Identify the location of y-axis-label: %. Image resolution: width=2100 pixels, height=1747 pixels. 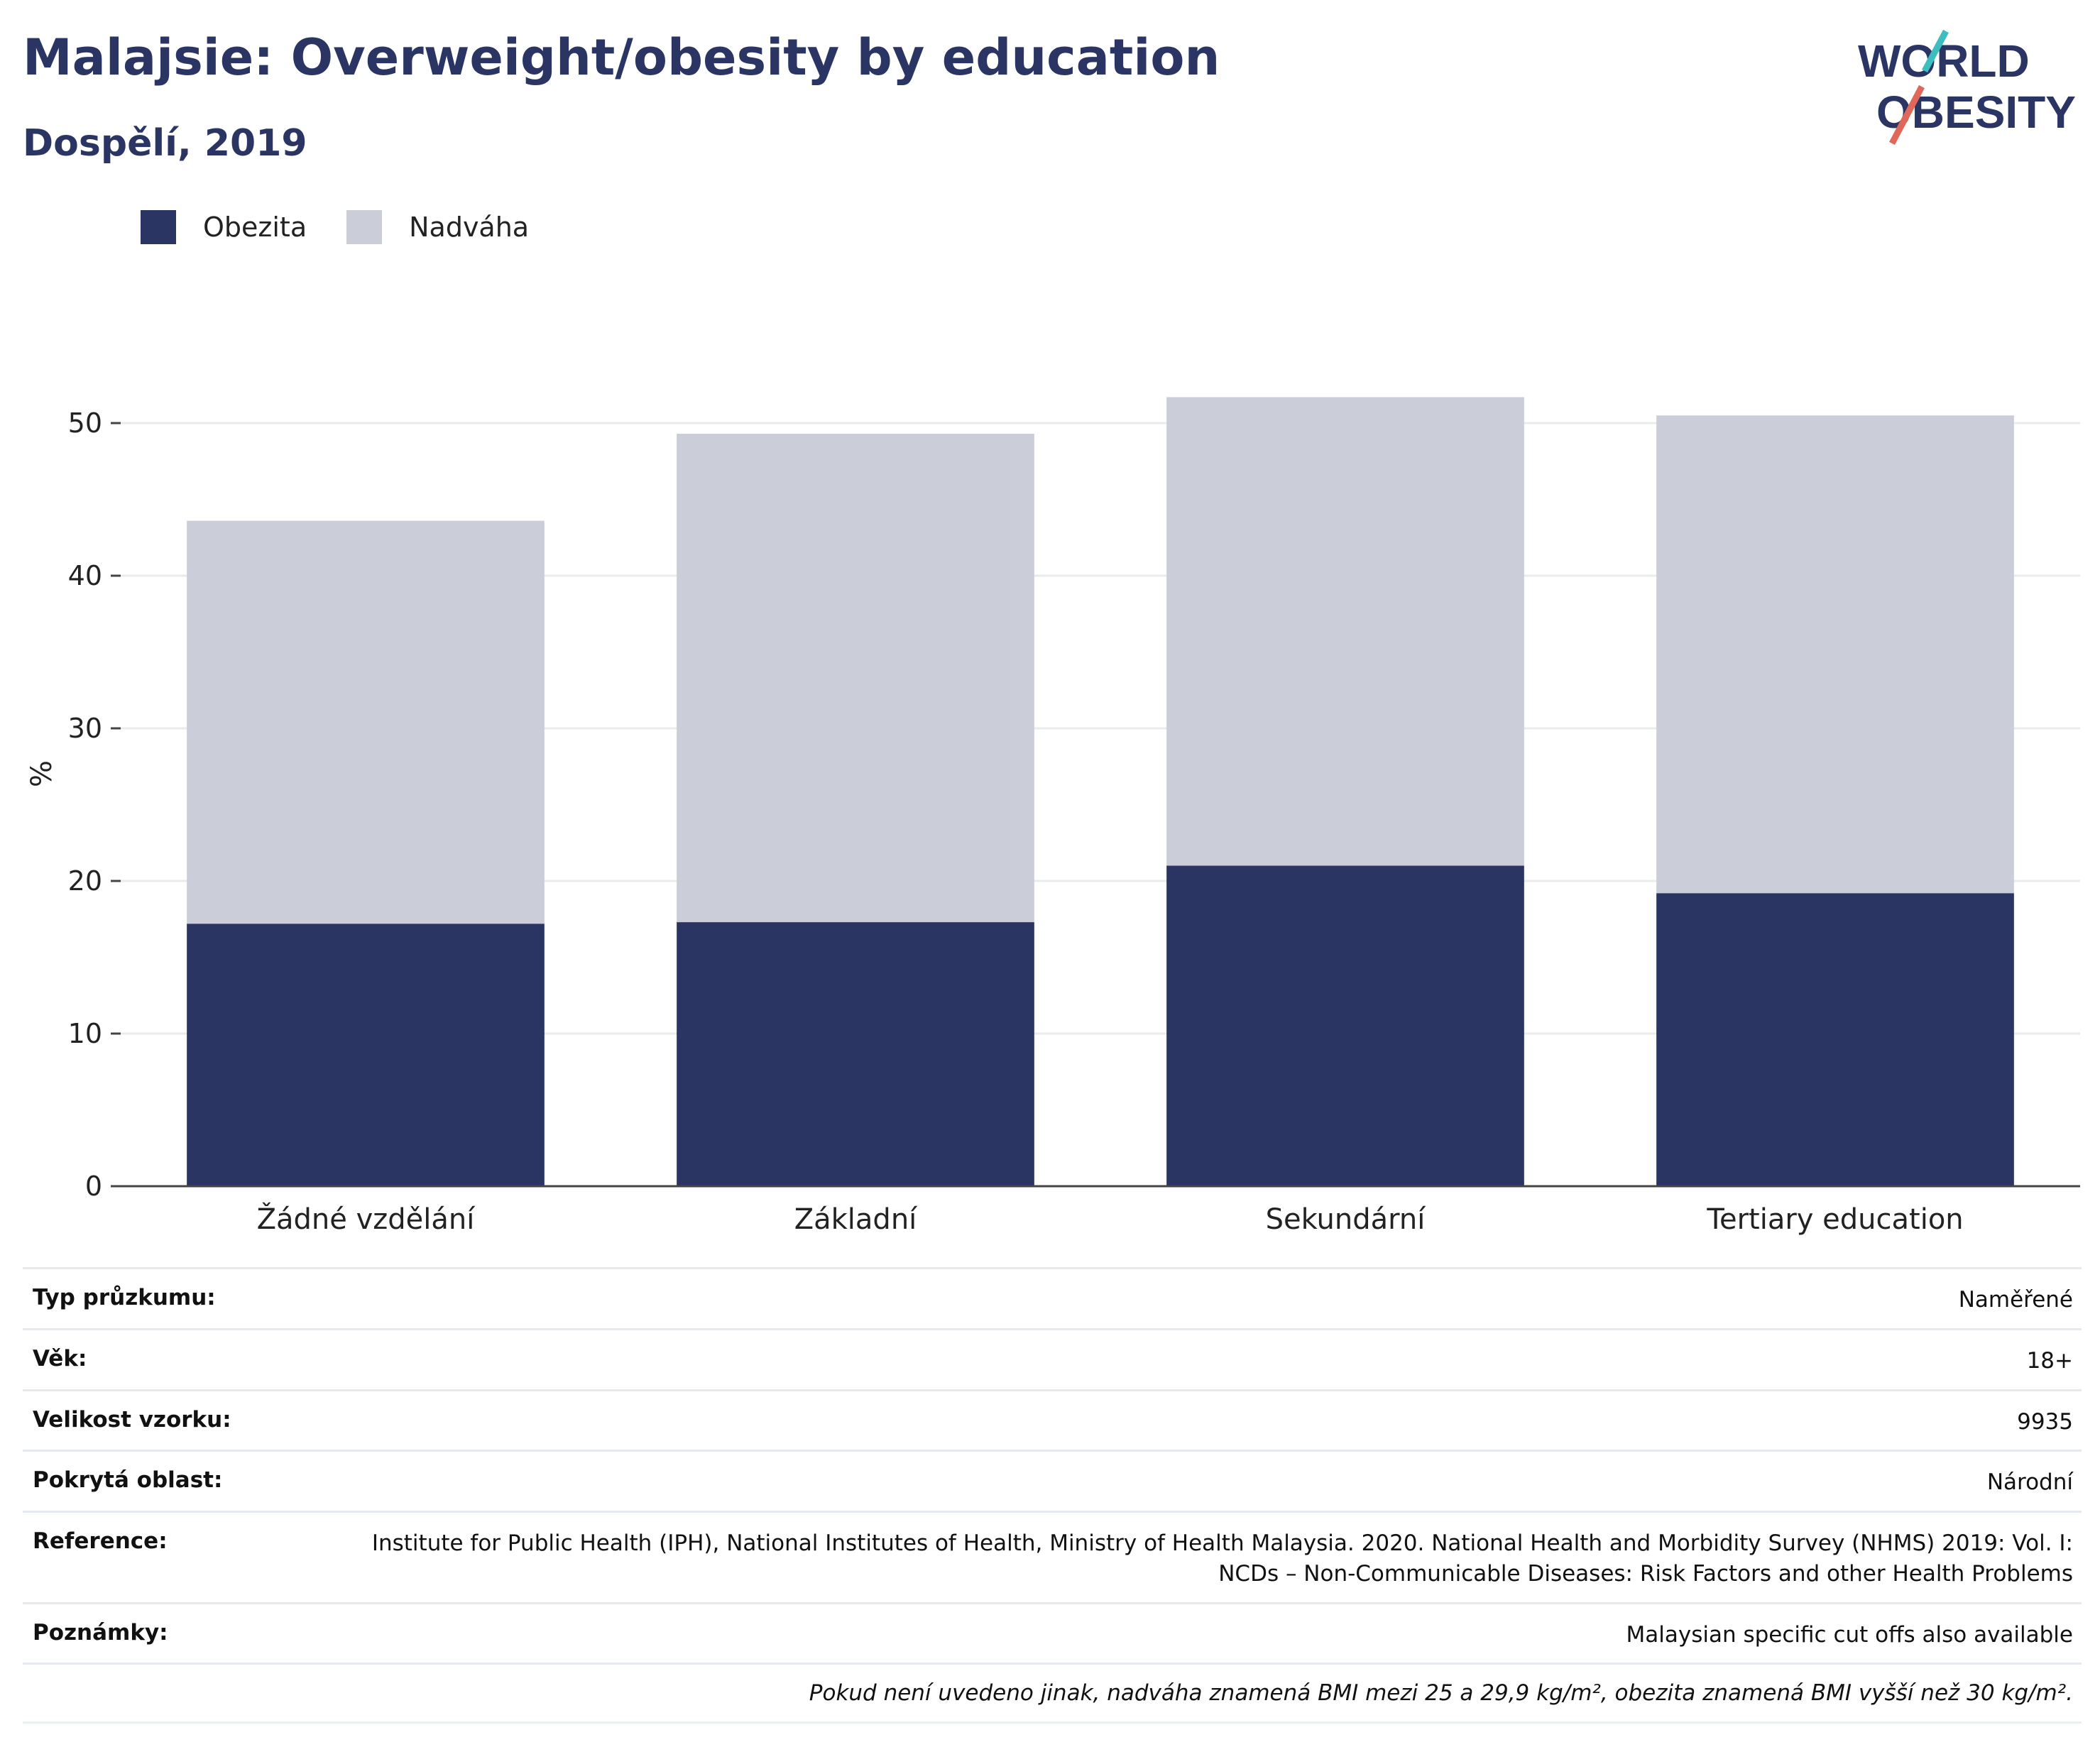
(42, 773).